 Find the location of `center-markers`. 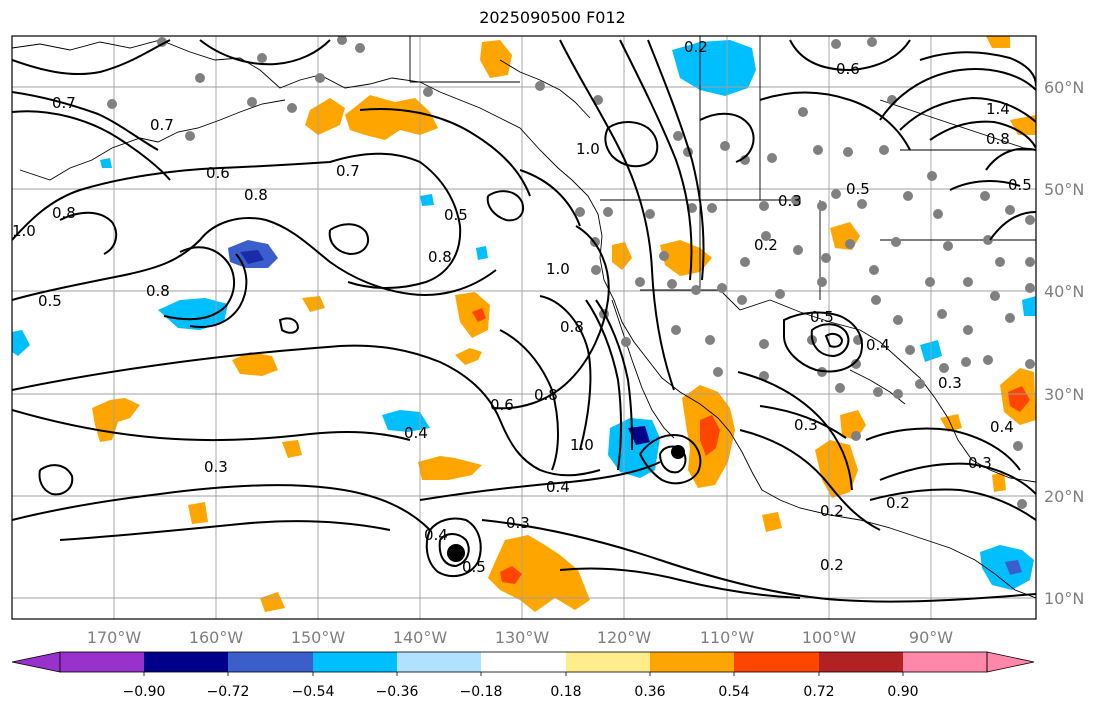

center-markers is located at coordinates (566, 503).